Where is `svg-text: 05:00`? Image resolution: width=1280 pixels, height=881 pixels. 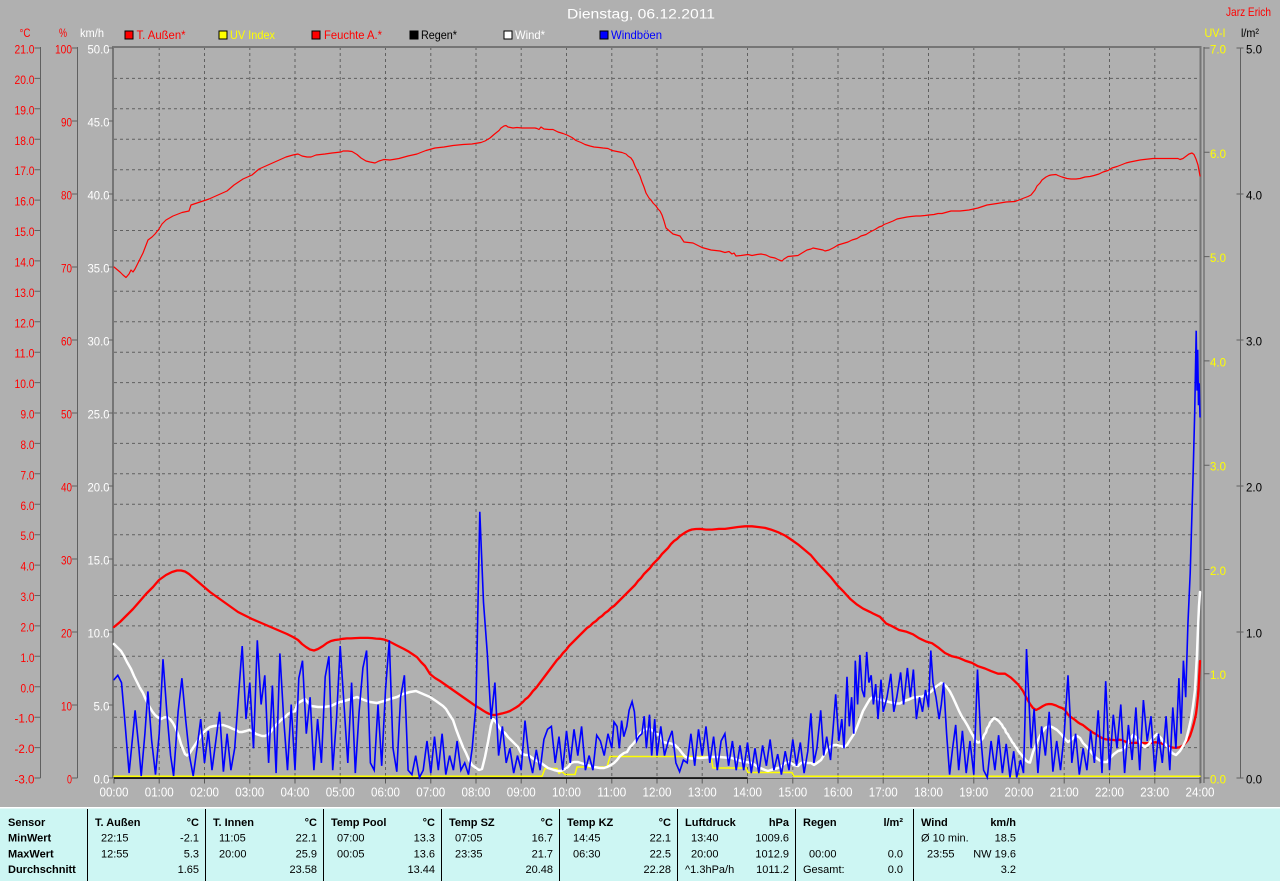 svg-text: 05:00 is located at coordinates (340, 792).